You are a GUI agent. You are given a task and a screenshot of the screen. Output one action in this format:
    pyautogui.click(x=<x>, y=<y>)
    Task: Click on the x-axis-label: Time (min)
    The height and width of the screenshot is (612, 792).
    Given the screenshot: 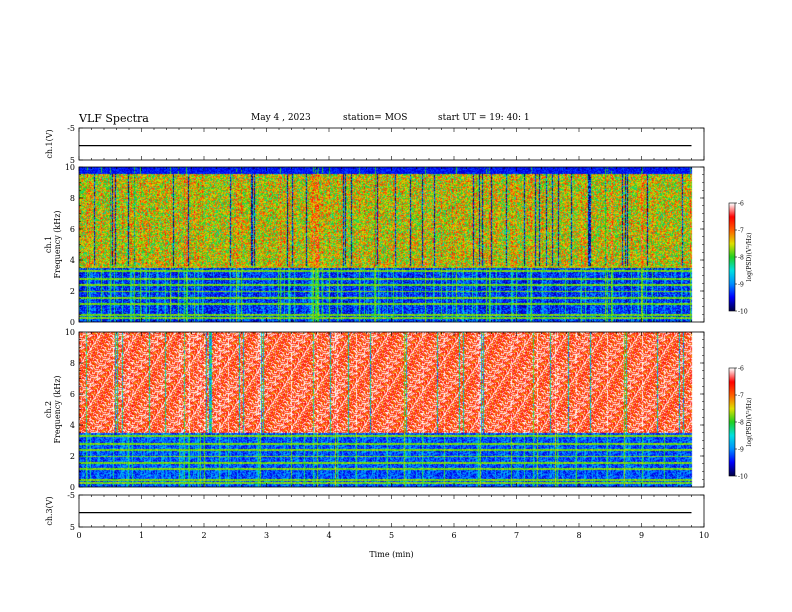 What is the action you would take?
    pyautogui.click(x=391, y=554)
    